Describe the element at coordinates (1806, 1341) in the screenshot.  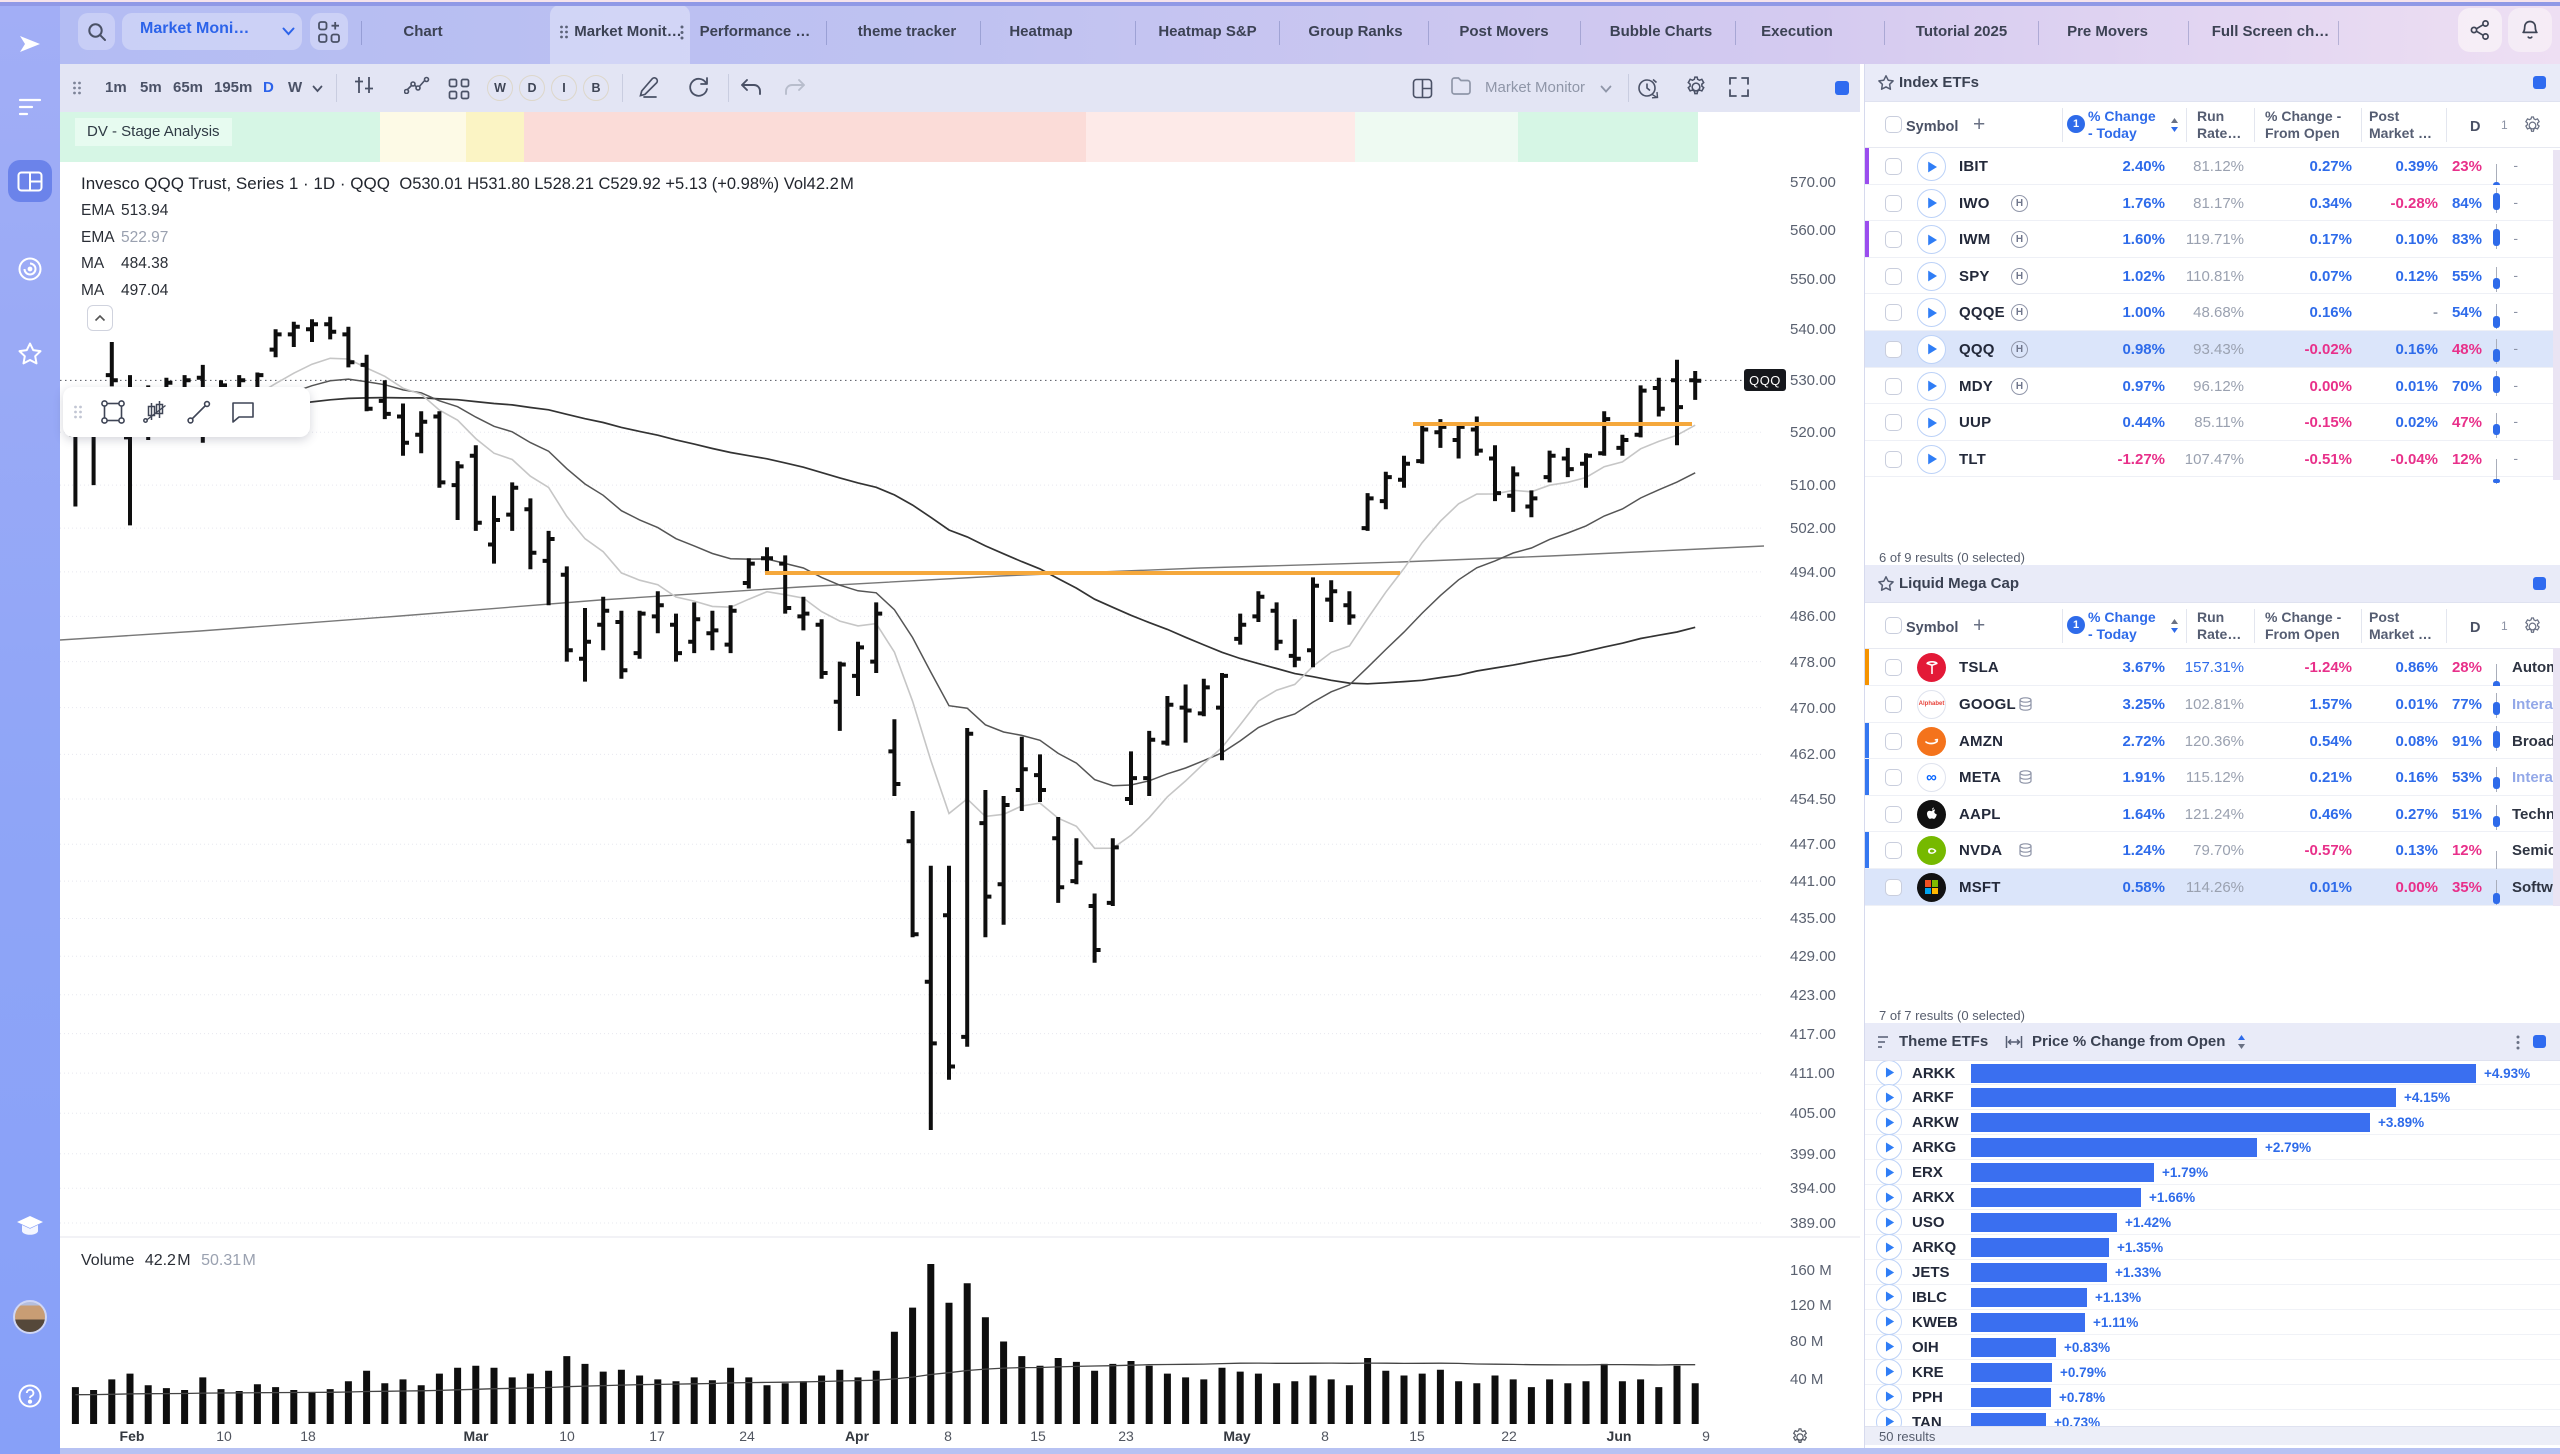
I see `svg-text: 80 M` at that location.